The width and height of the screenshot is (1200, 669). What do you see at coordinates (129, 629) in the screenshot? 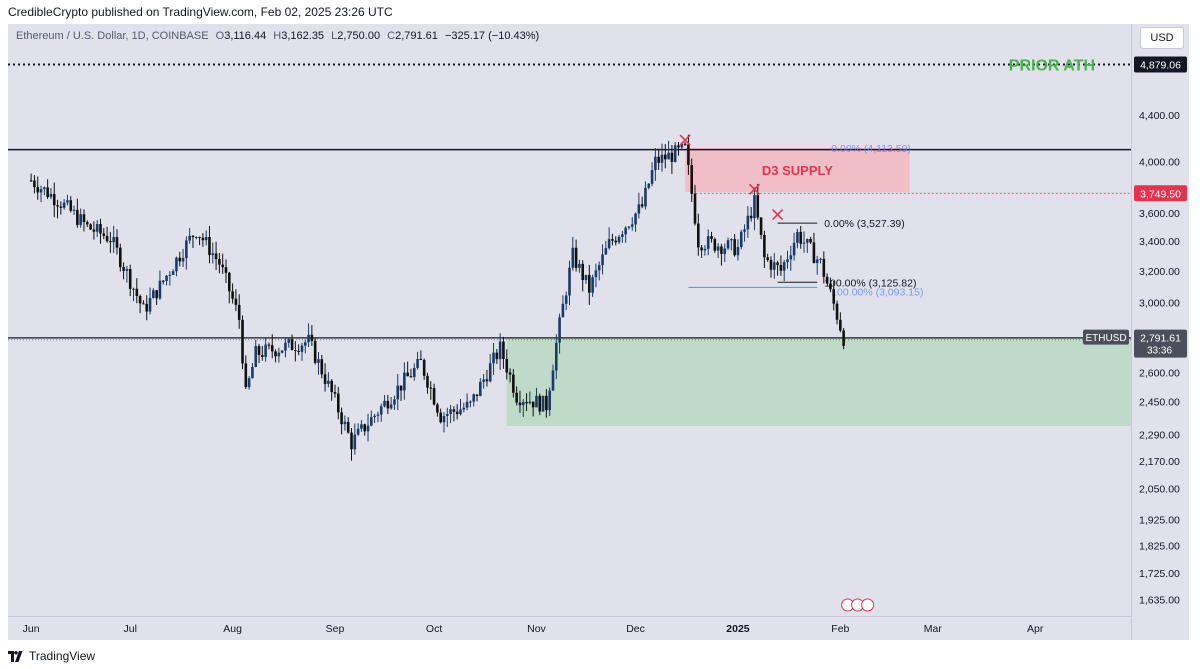
I see `time-tick-label: Jul` at bounding box center [129, 629].